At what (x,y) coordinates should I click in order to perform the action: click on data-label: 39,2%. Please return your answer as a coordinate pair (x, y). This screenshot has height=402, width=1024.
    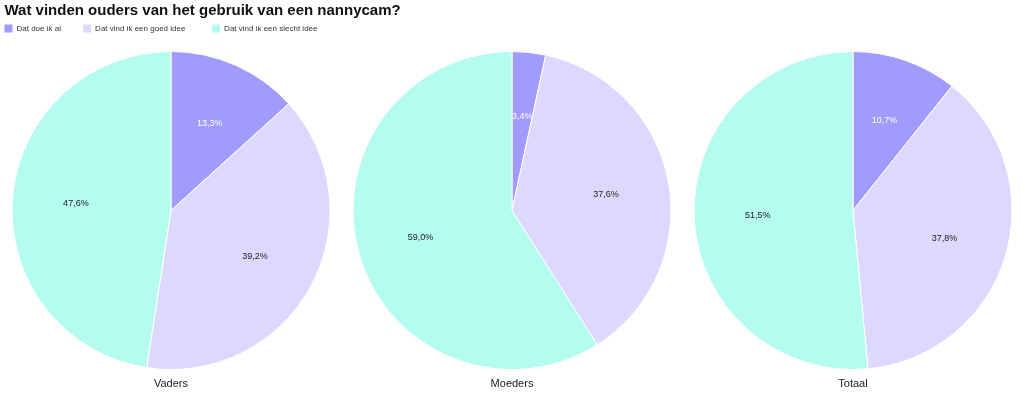
    Looking at the image, I should click on (255, 255).